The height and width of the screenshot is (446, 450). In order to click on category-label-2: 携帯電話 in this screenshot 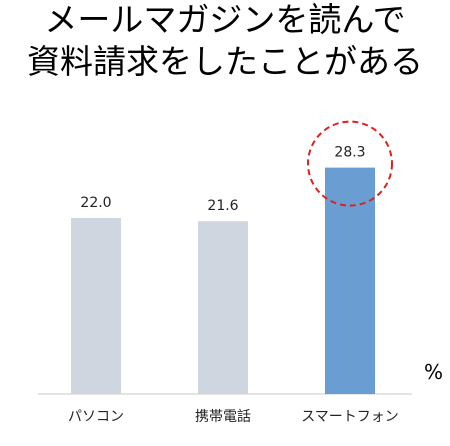, I will do `click(223, 416)`.